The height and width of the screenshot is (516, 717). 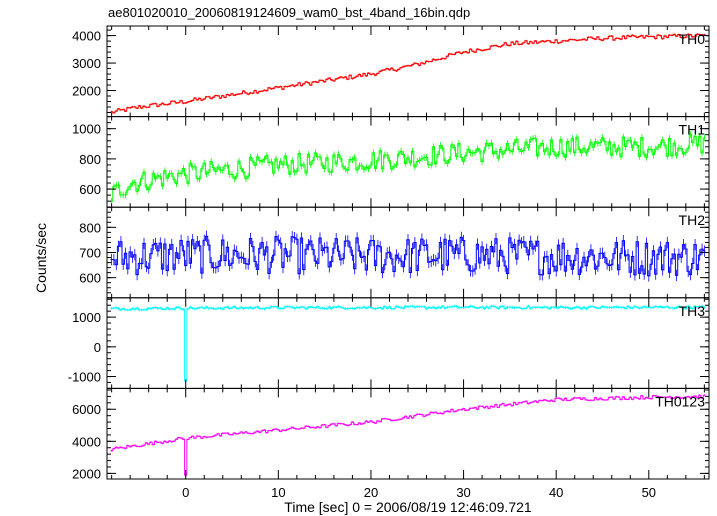 I want to click on series-th0, so click(x=408, y=73).